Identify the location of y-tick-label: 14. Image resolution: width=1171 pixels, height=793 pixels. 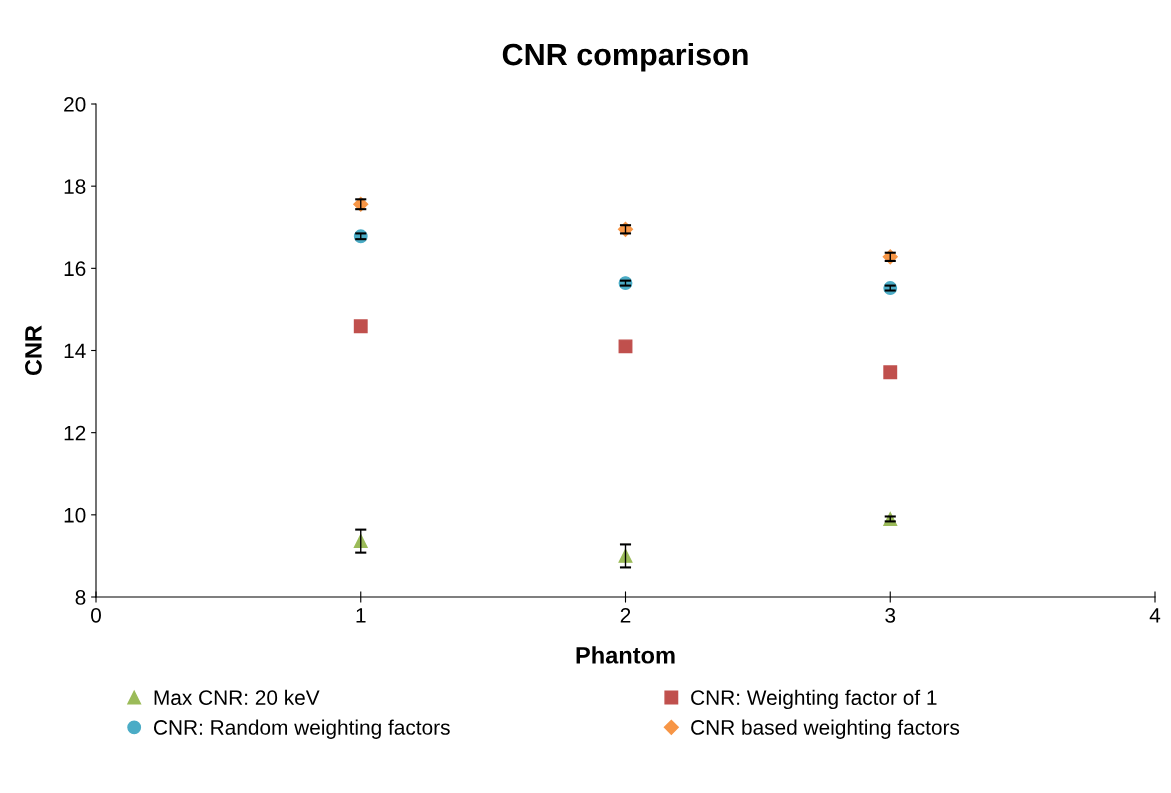
(75, 351).